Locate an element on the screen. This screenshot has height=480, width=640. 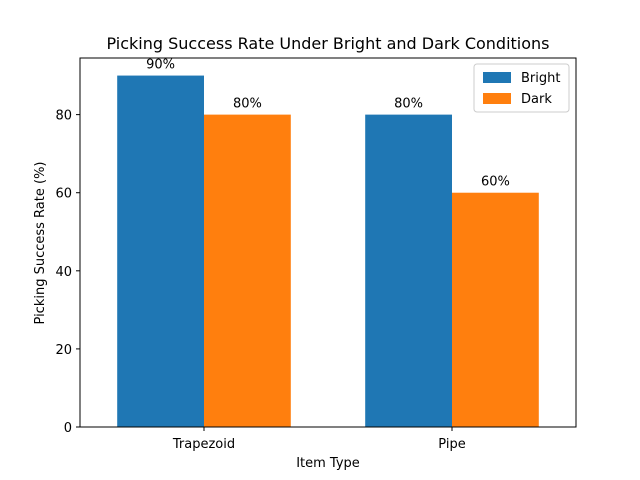
bar-dark-trapezoid is located at coordinates (247, 270).